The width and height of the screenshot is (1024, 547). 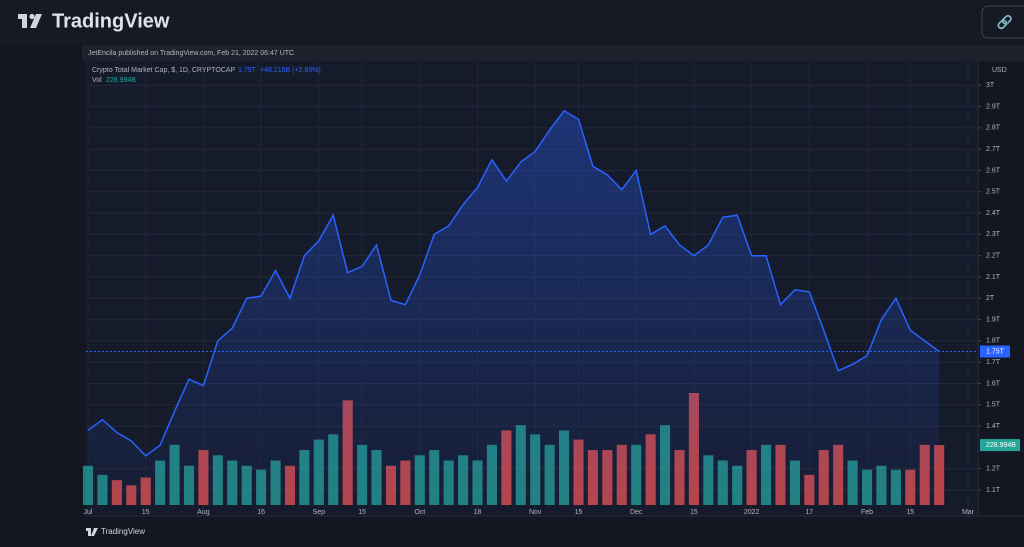 I want to click on y-tick-label: 2.6T, so click(x=993, y=170).